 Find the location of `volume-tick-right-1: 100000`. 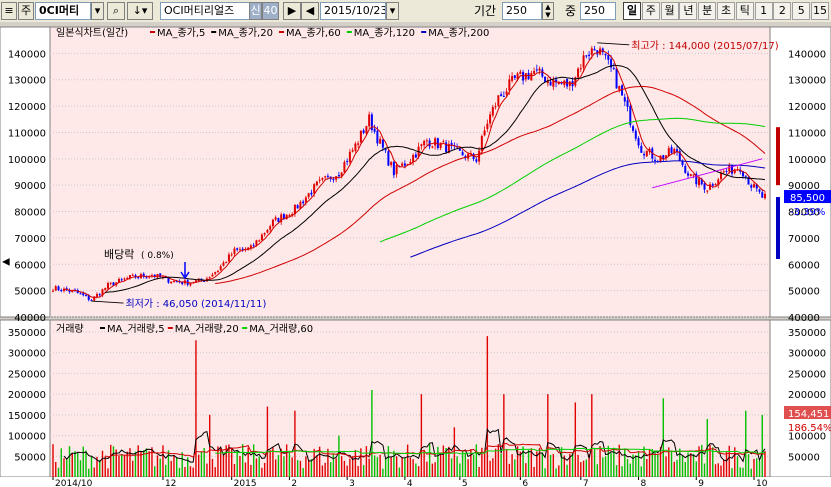

volume-tick-right-1: 100000 is located at coordinates (807, 437).